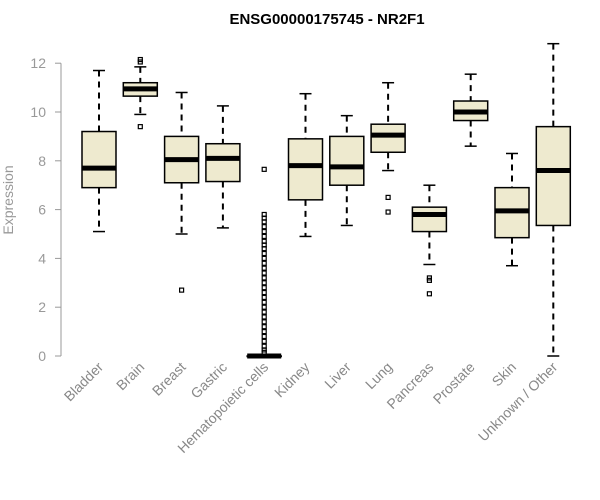 Image resolution: width=600 pixels, height=500 pixels. Describe the element at coordinates (429, 240) in the screenshot. I see `box-pancreas` at that location.